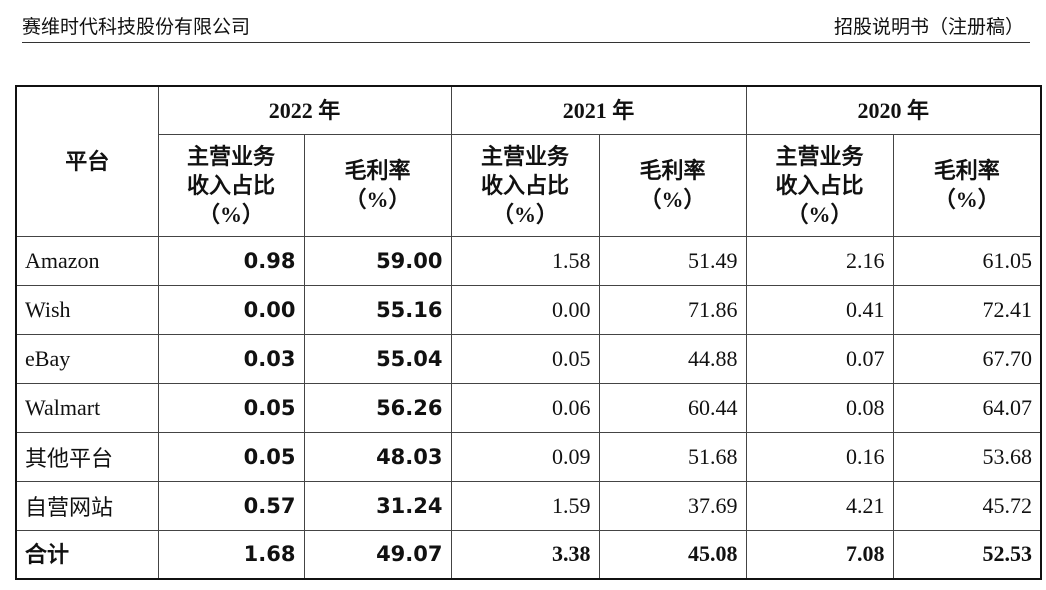 The image size is (1046, 590). I want to click on value-cell: 51.68, so click(672, 456).